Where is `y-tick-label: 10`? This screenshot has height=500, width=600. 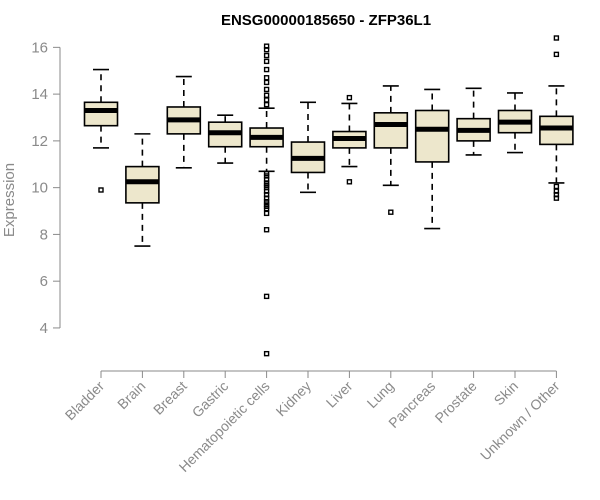
y-tick-label: 10 is located at coordinates (39, 188).